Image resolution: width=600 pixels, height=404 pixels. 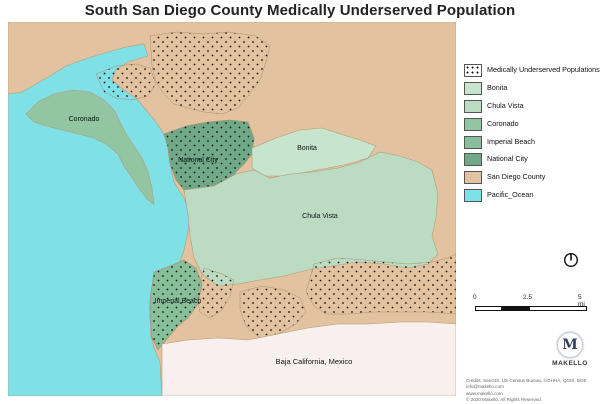 I want to click on imperial-beach-underserved, so click(x=176, y=305).